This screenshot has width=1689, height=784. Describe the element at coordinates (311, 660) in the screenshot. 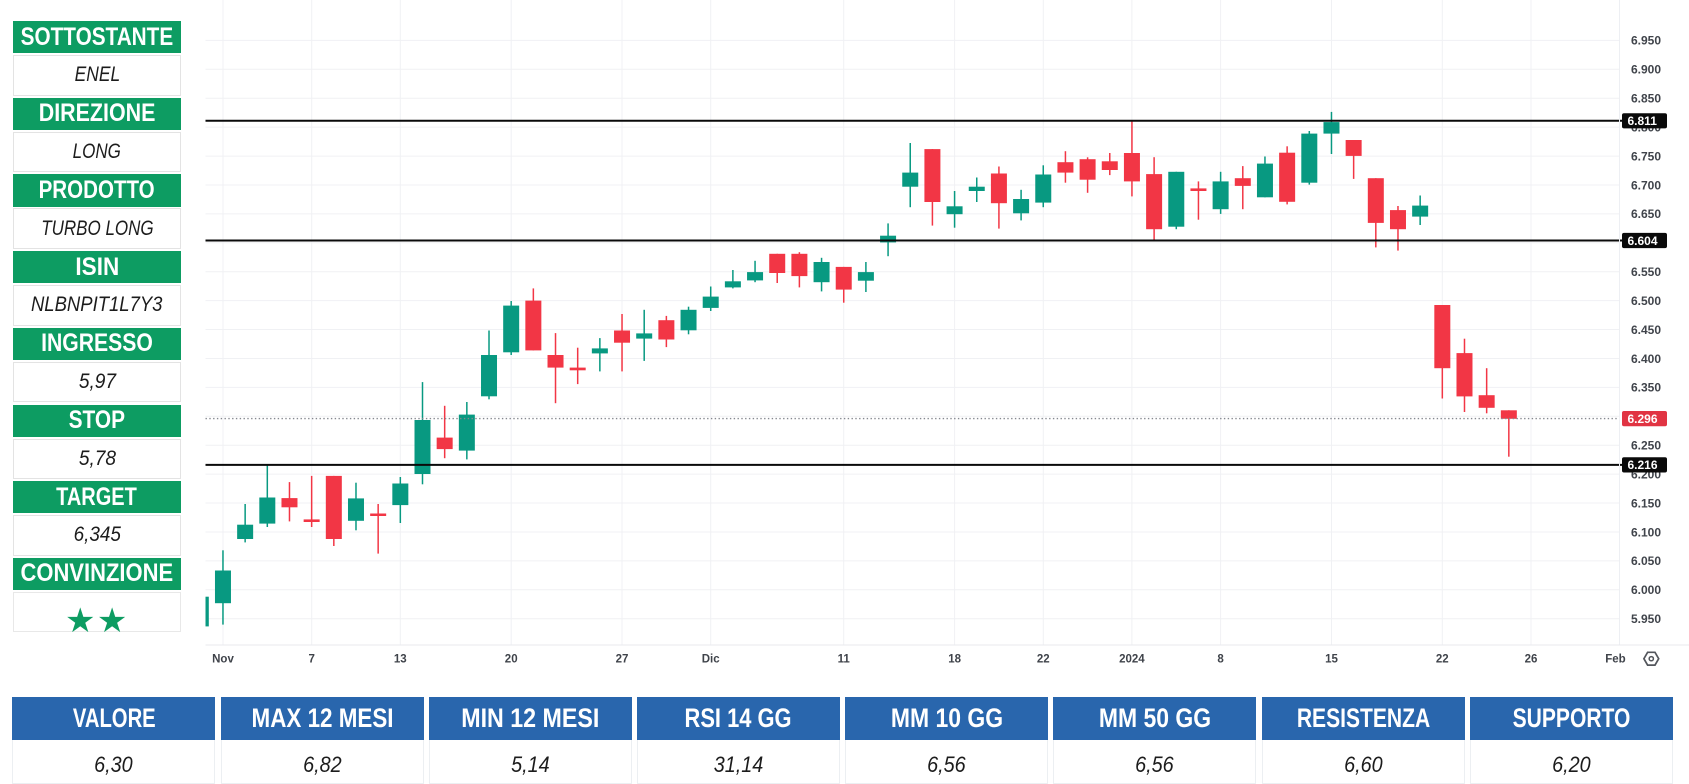

I see `svg-text: 7` at that location.